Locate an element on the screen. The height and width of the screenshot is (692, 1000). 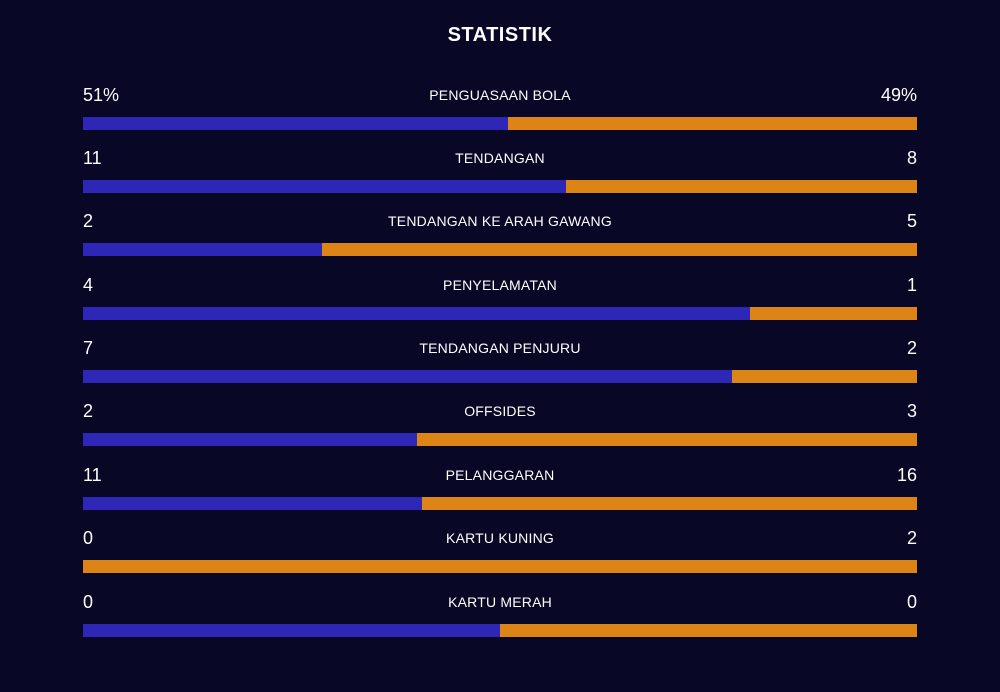
stat-values: 2 TENDANGAN KE ARAH GAWANG 5 is located at coordinates (500, 221).